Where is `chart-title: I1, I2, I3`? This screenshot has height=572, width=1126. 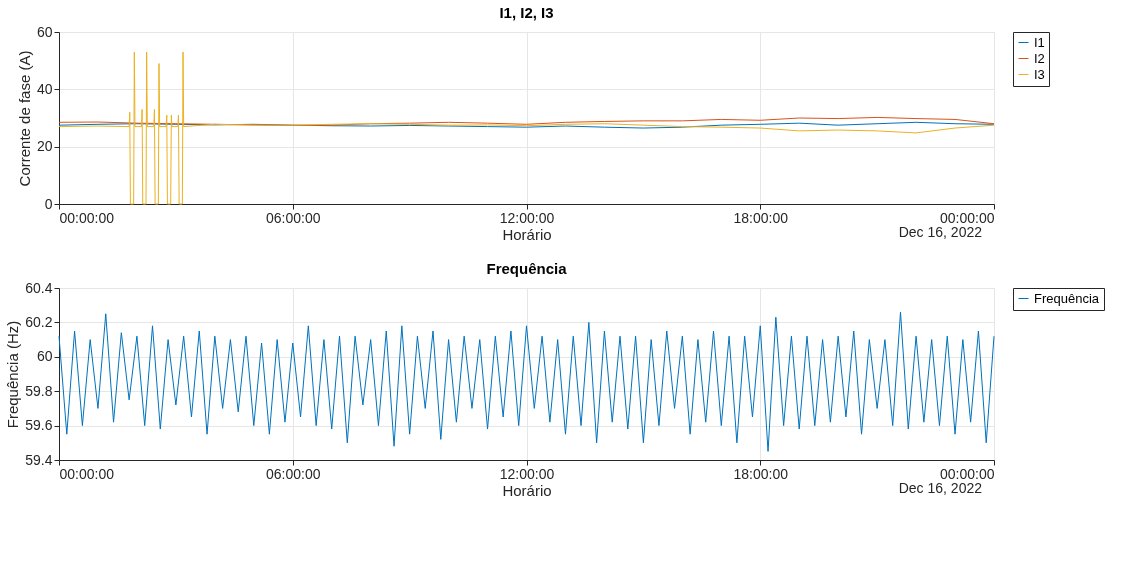 chart-title: I1, I2, I3 is located at coordinates (526, 12).